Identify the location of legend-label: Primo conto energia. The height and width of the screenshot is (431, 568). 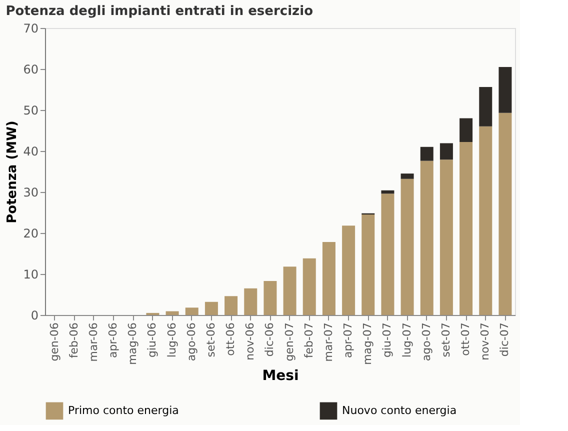
(123, 410).